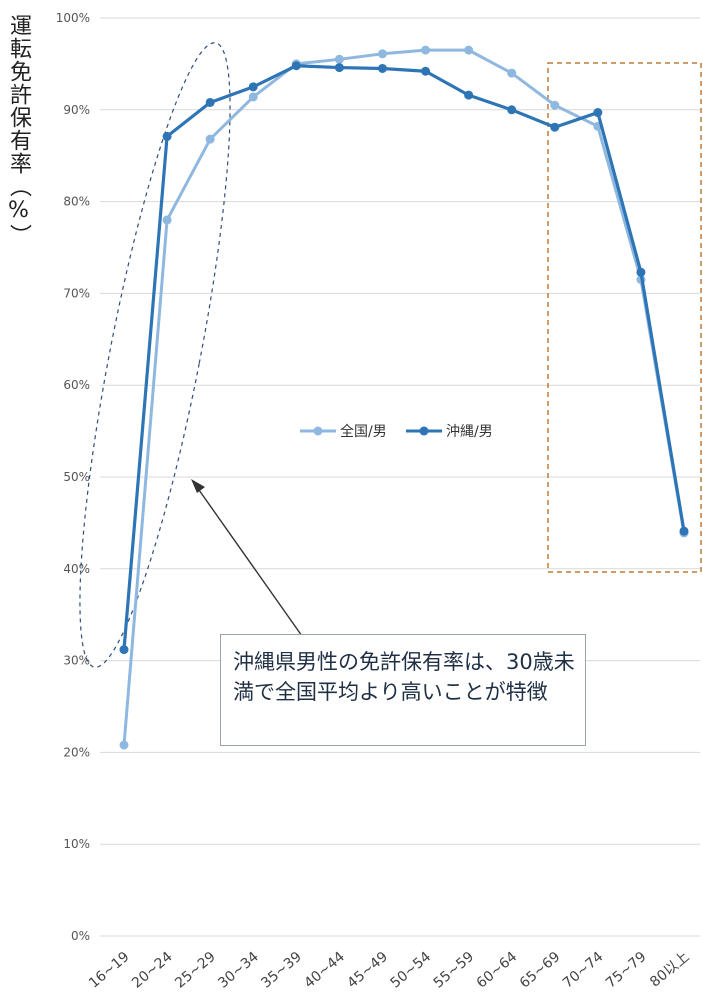 Image resolution: width=703 pixels, height=1006 pixels. What do you see at coordinates (238, 970) in the screenshot?
I see `x-tick-label: 30~34` at bounding box center [238, 970].